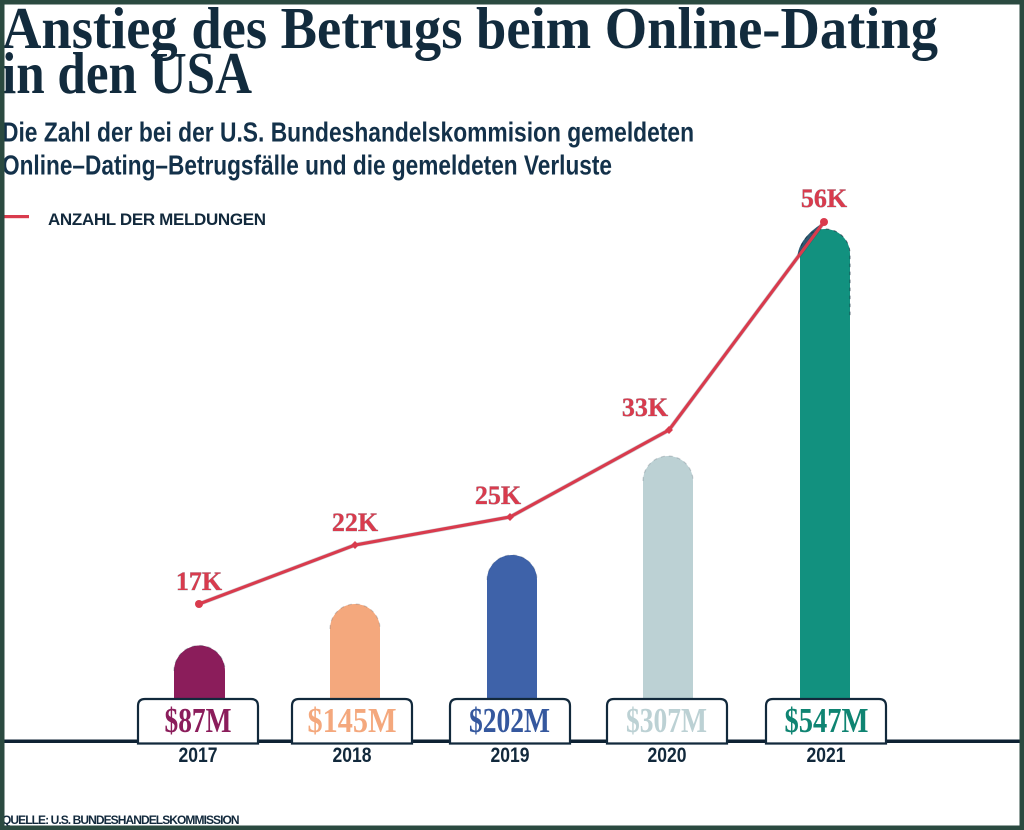  I want to click on svg-text: $547M, so click(827, 720).